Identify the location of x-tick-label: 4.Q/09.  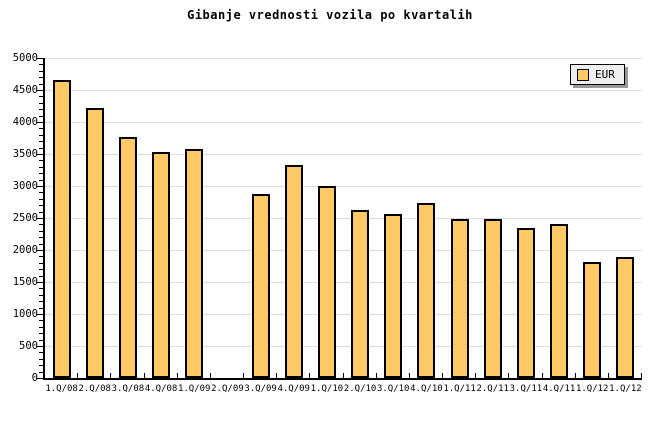
(293, 389).